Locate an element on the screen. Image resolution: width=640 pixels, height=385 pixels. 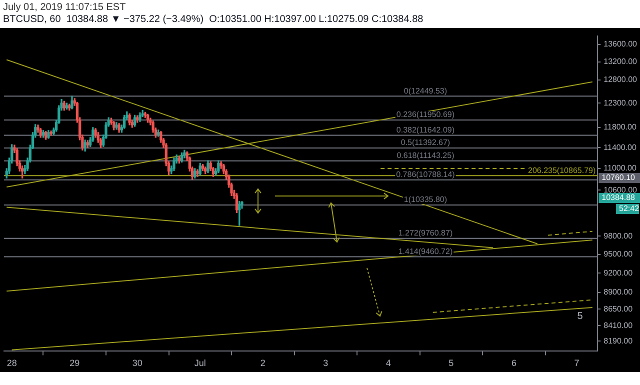
y-tick-label: 13200.00 is located at coordinates (621, 61).